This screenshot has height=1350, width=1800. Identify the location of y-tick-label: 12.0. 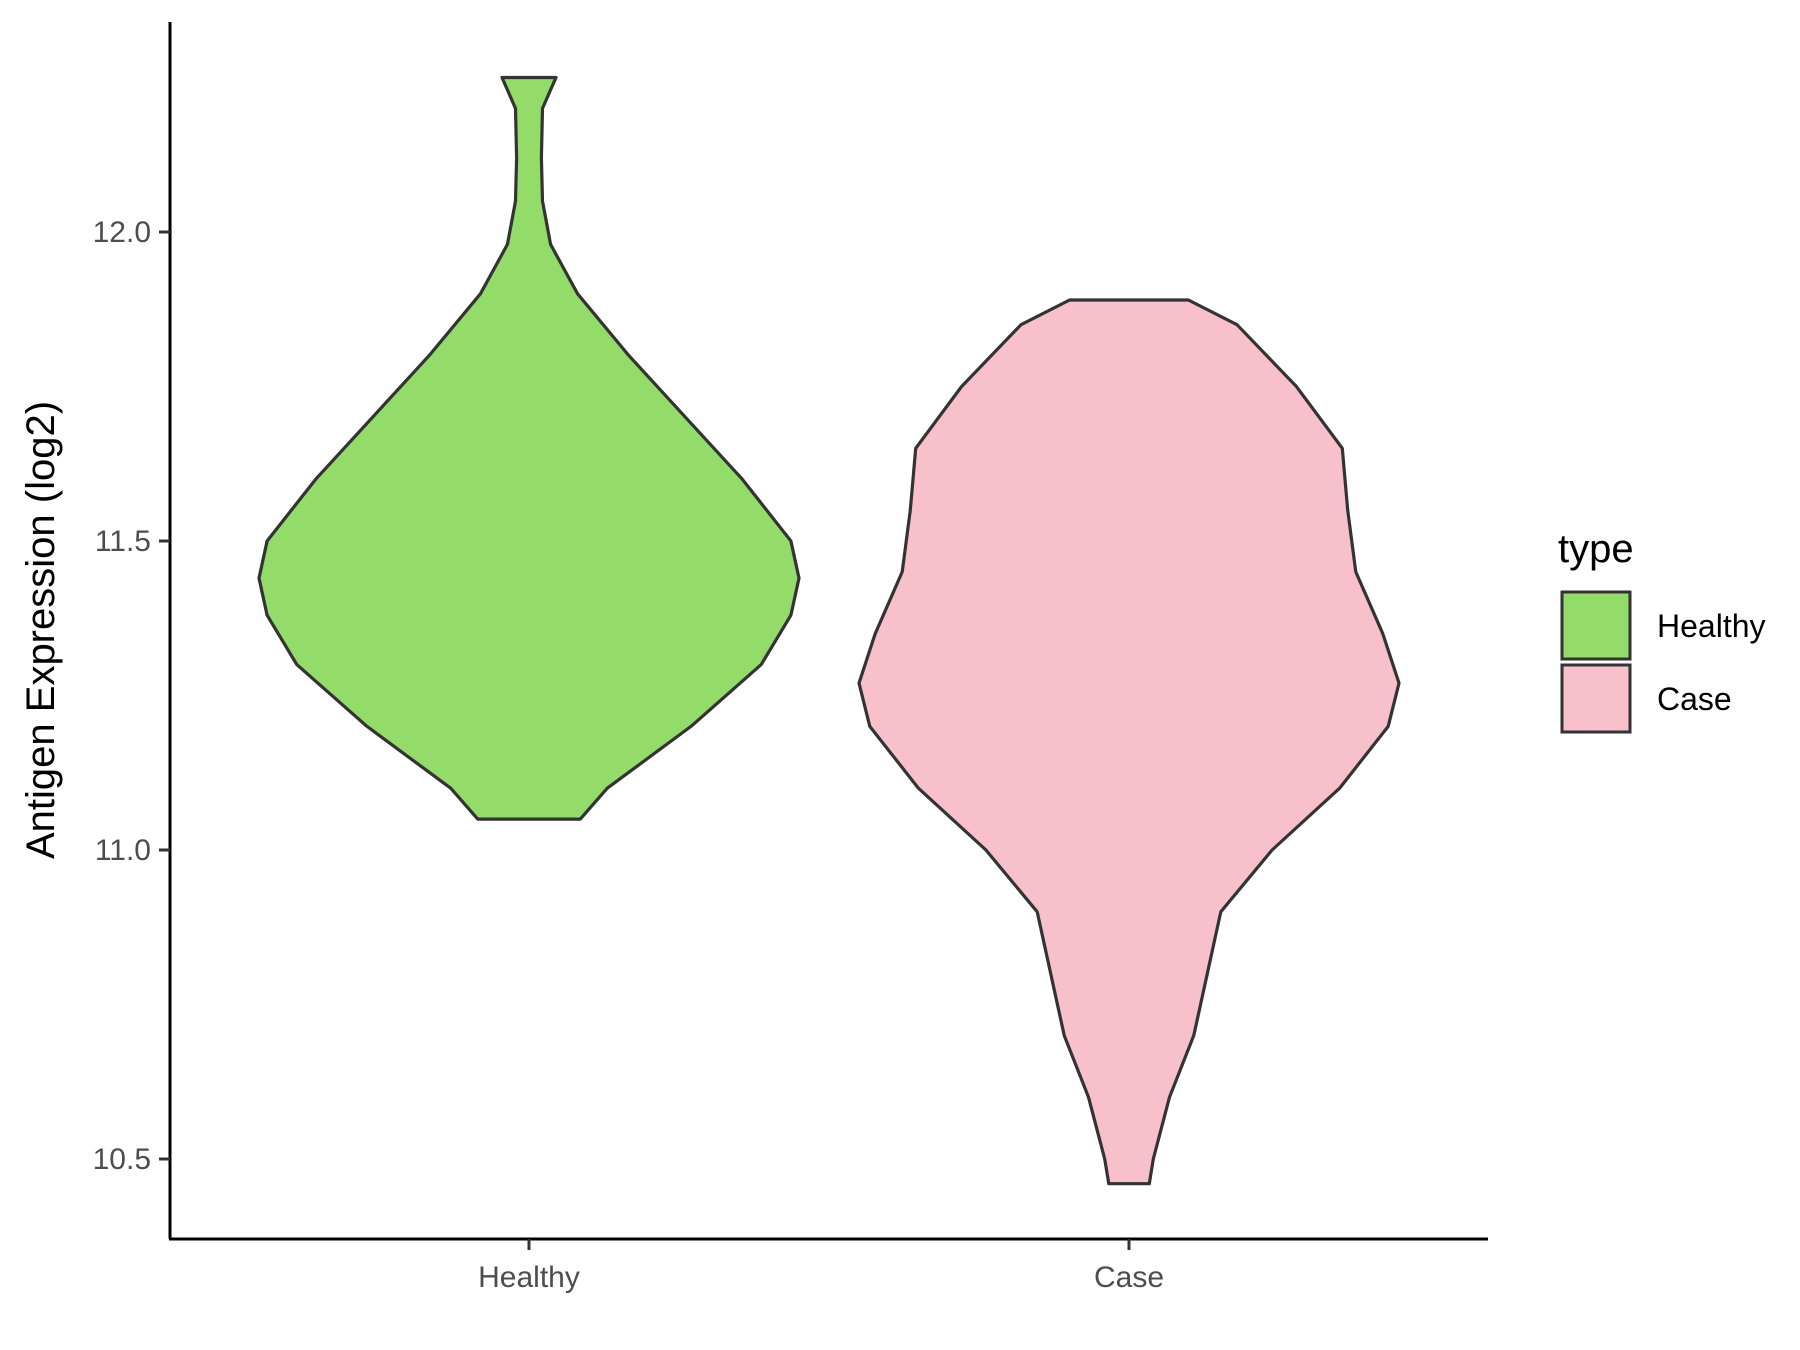
(122, 232).